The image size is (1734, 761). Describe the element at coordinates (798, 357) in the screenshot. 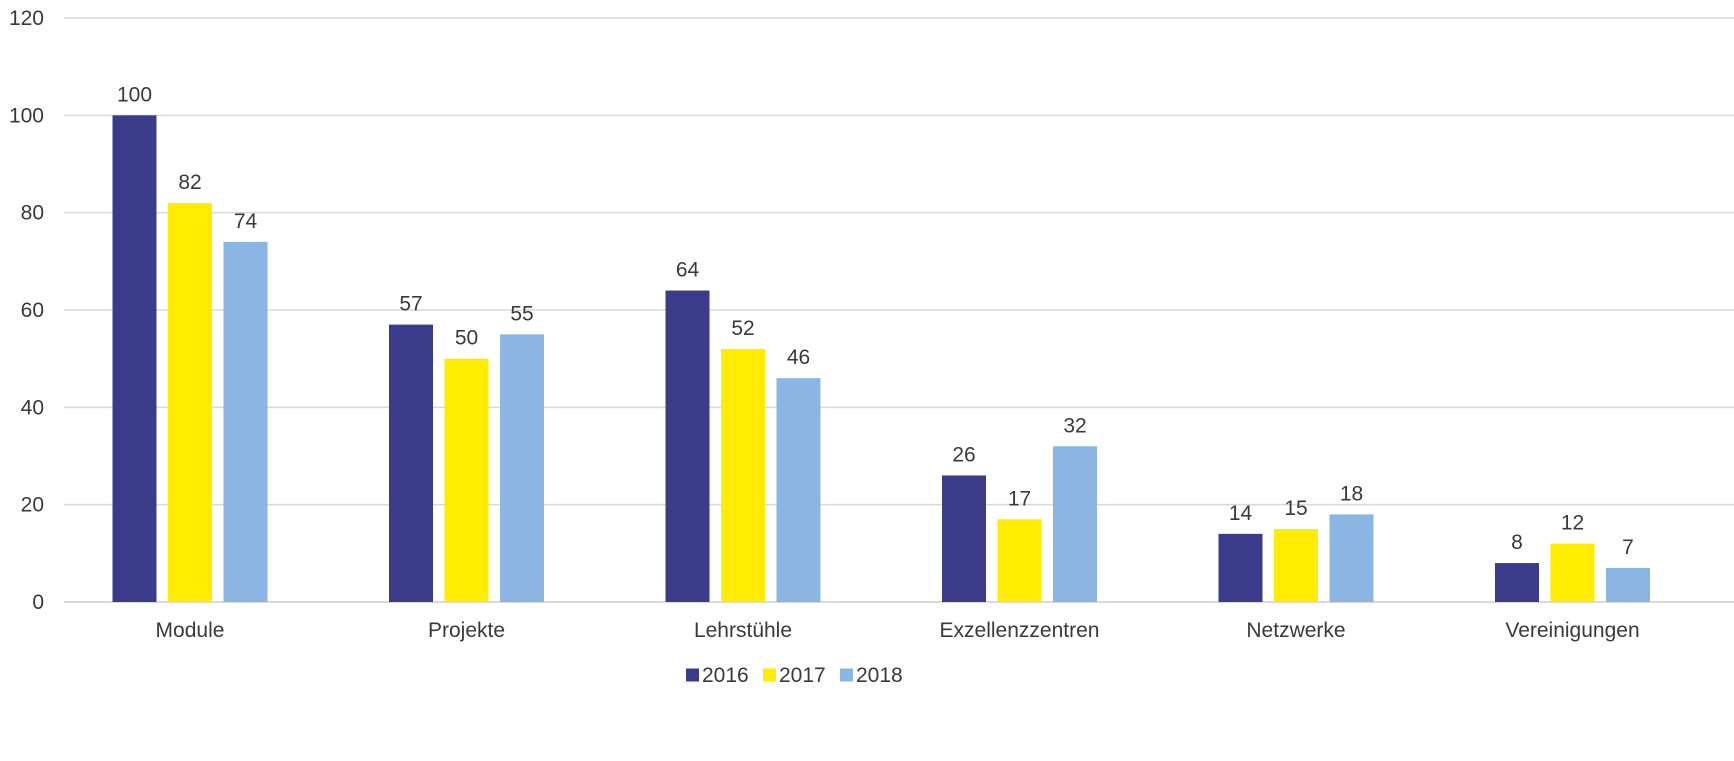

I see `data-label: 46` at that location.